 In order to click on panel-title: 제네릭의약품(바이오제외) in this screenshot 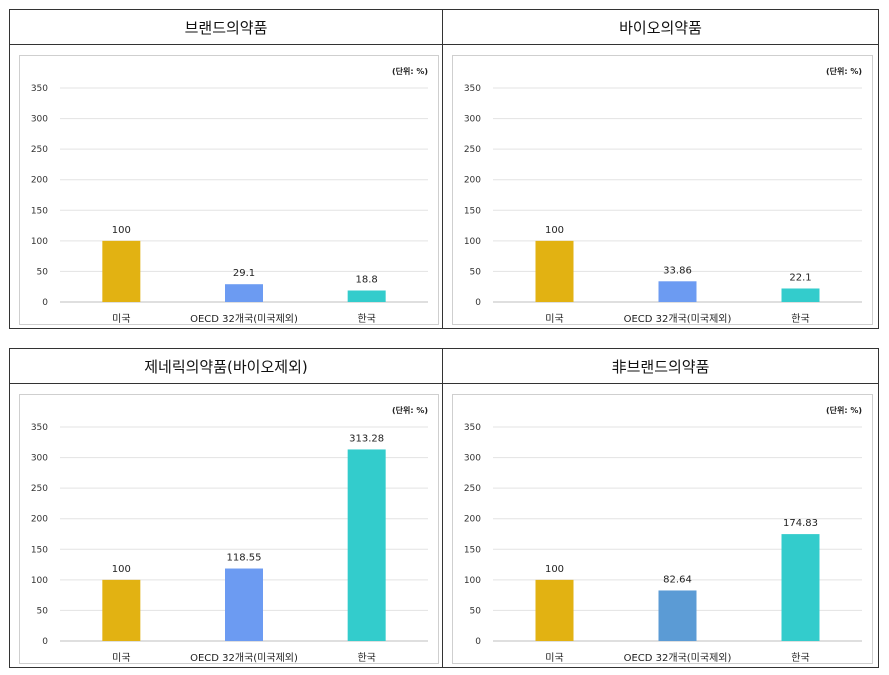, I will do `click(226, 366)`.